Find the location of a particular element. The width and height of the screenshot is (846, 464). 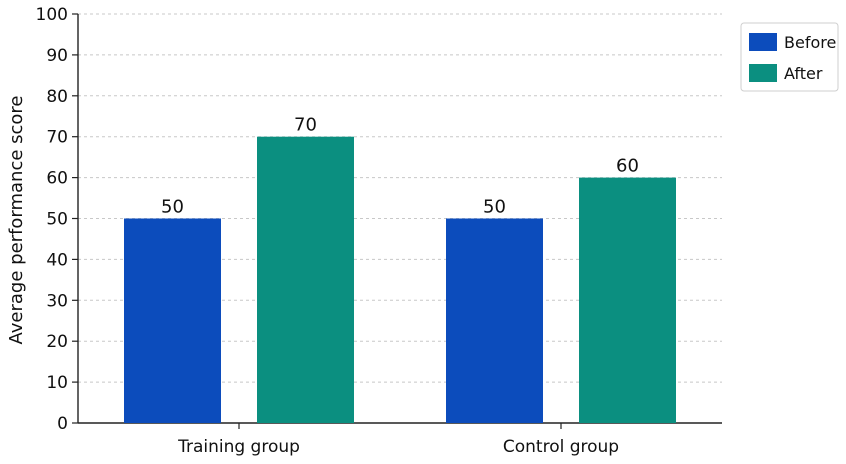

y-tick-label: 50 is located at coordinates (57, 220).